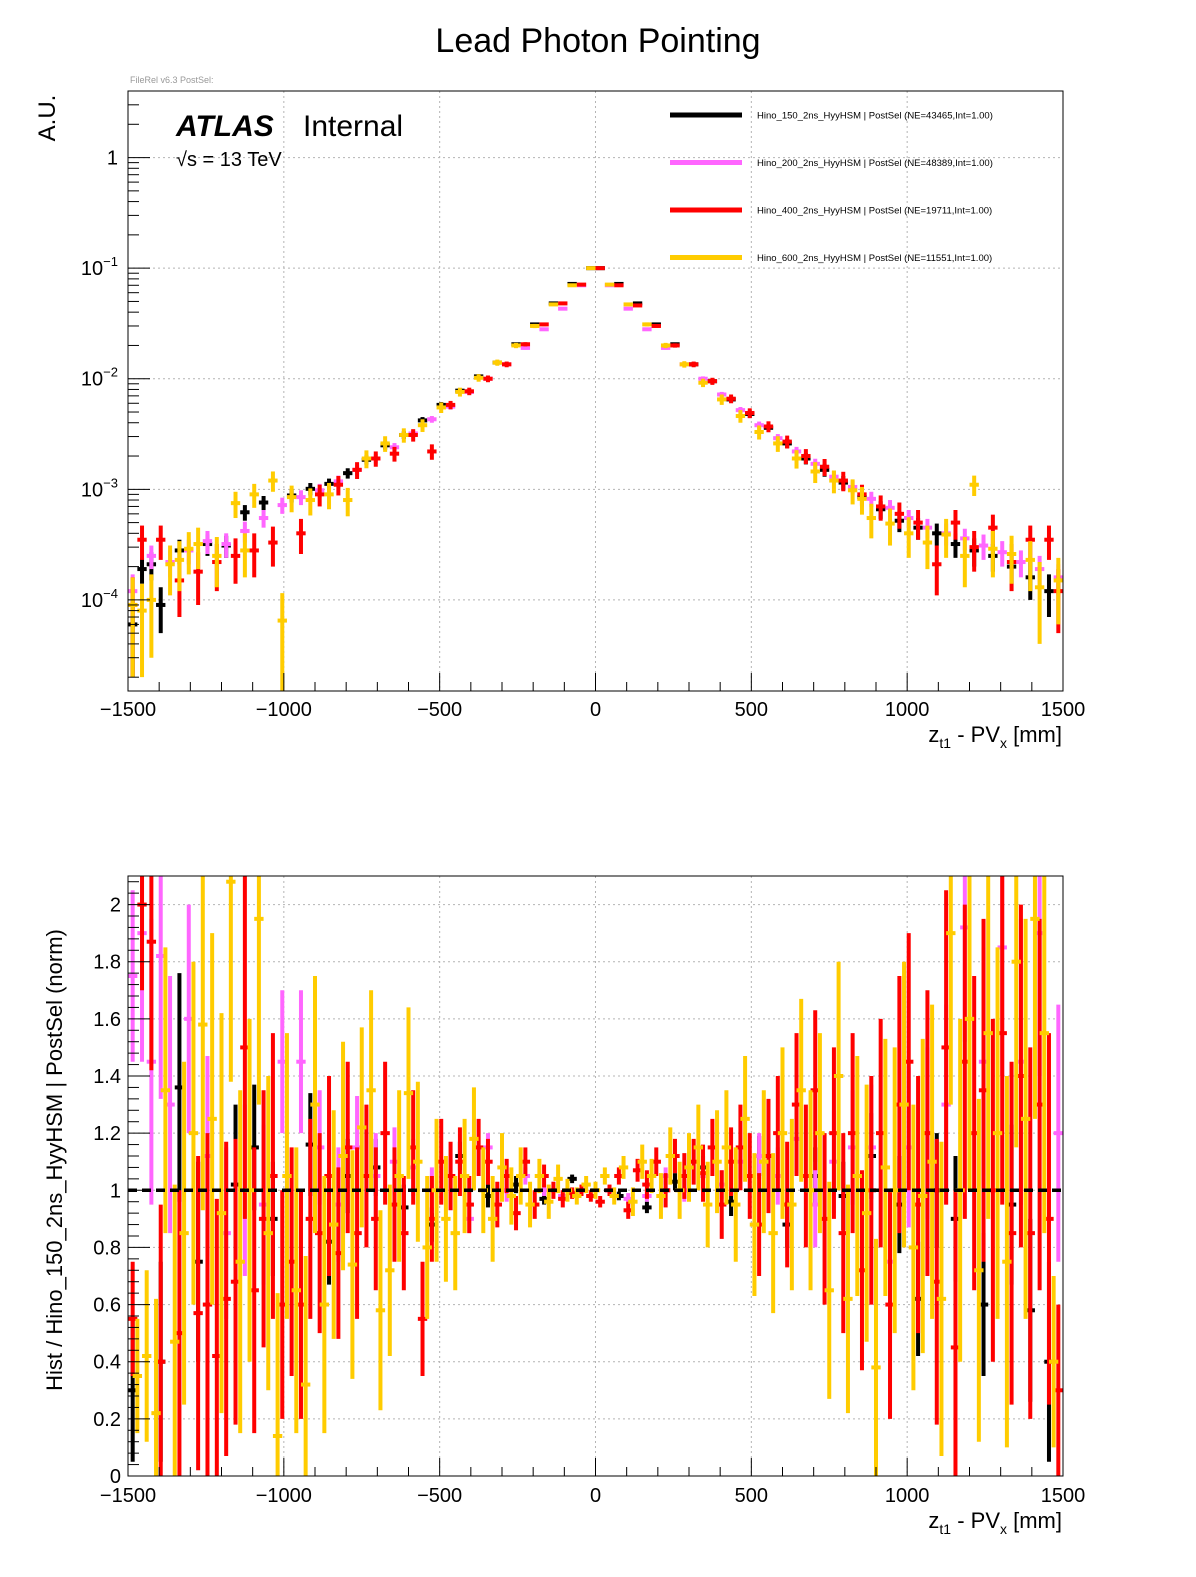 The image size is (1196, 1577). I want to click on y-tick-label: 0.4, so click(107, 1363).